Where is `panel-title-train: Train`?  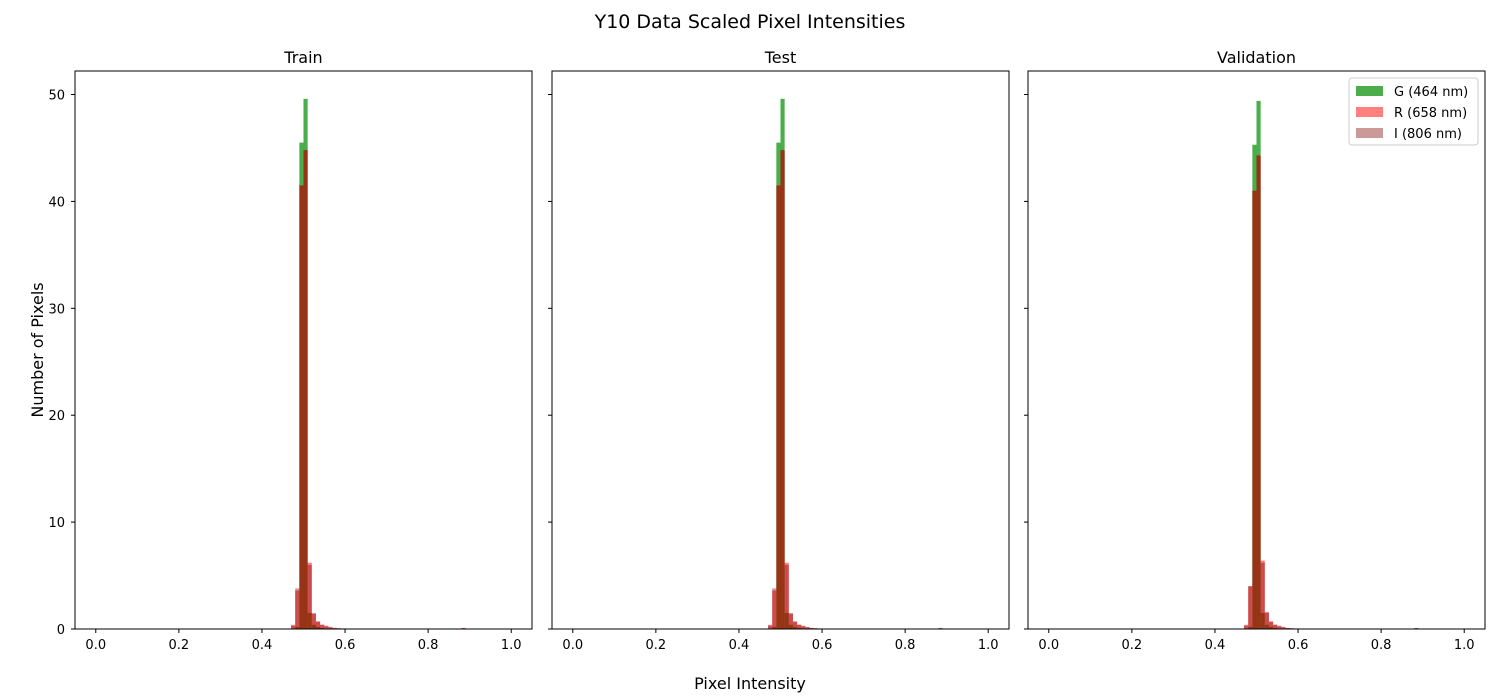 panel-title-train: Train is located at coordinates (302, 57).